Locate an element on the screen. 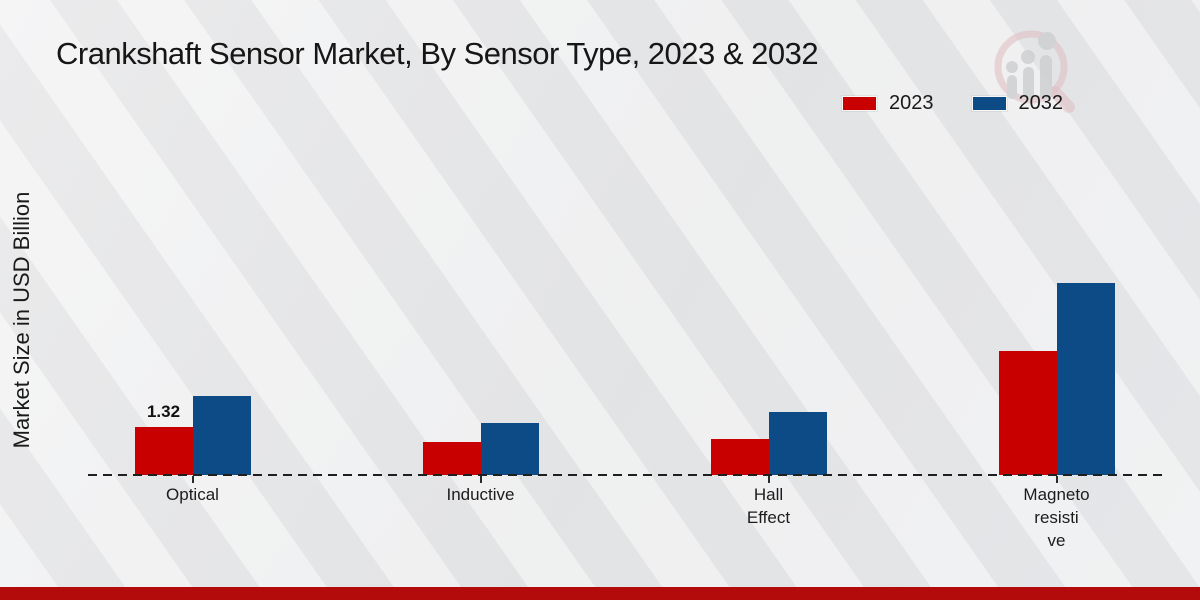 The width and height of the screenshot is (1200, 600). footer-accent-band is located at coordinates (600, 593).